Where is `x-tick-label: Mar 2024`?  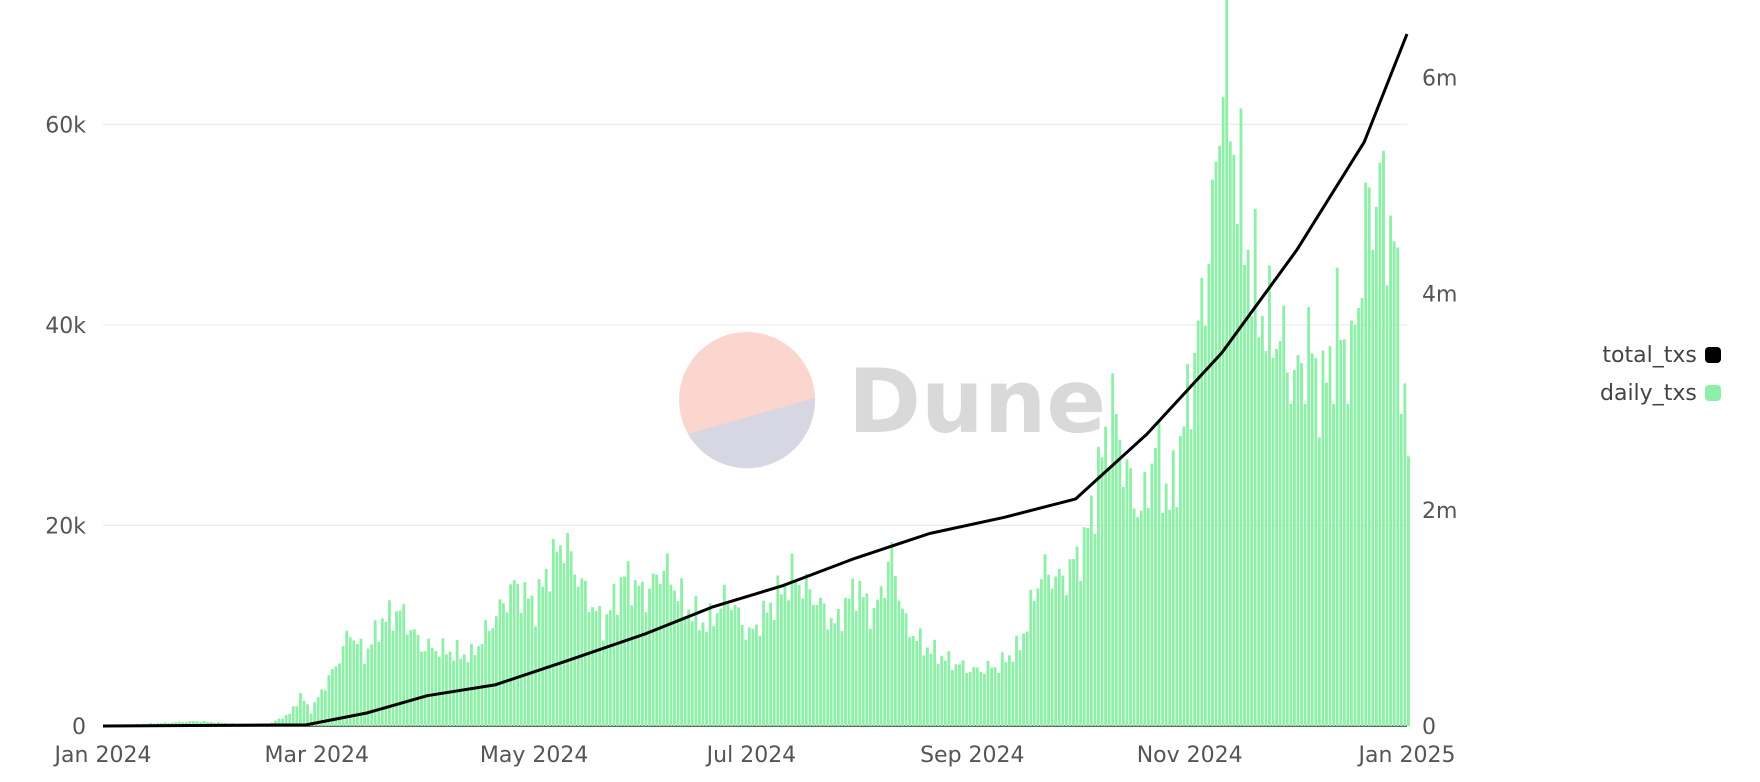
x-tick-label: Mar 2024 is located at coordinates (317, 755).